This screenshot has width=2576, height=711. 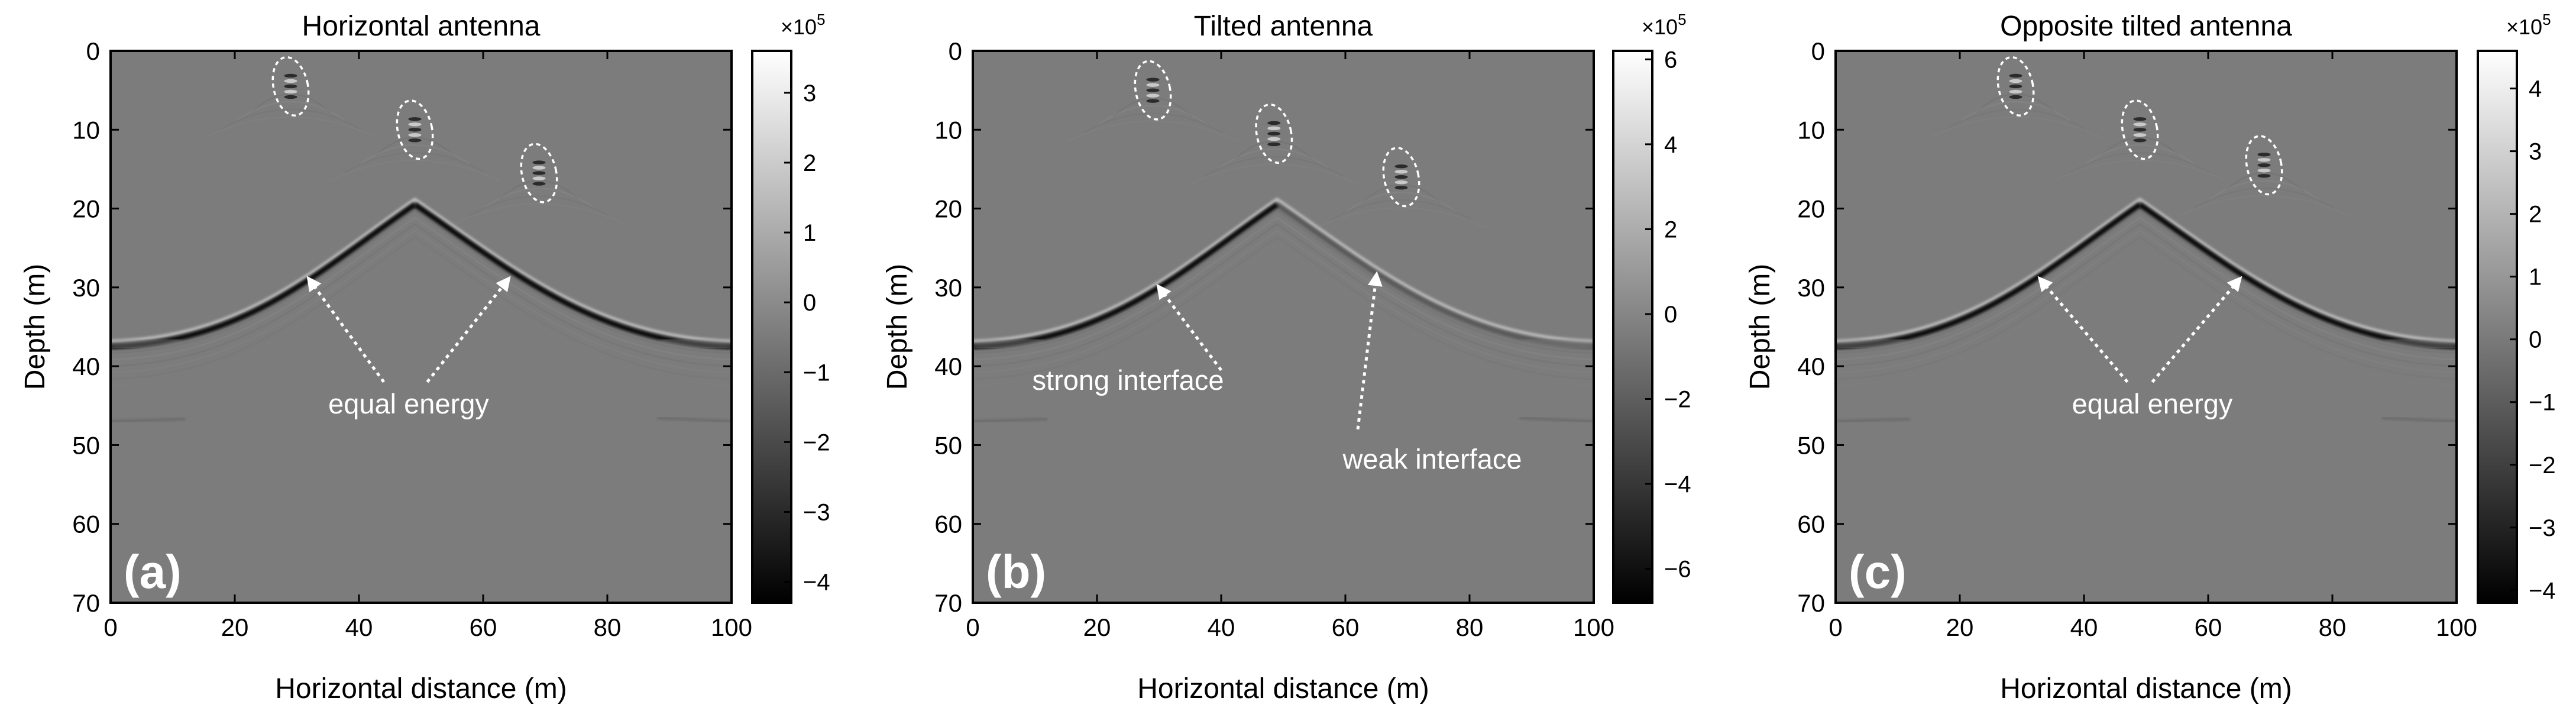 What do you see at coordinates (1671, 60) in the screenshot?
I see `colorbar-tick-label: 6` at bounding box center [1671, 60].